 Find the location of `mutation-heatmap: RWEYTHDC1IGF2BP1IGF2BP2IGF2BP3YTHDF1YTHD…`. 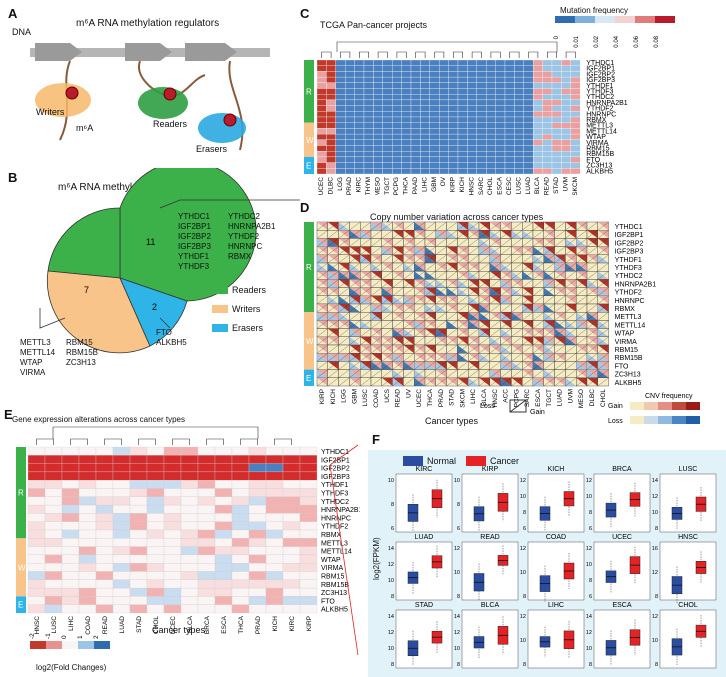

mutation-heatmap: RWEYTHDC1IGF2BP1IGF2BP2IGF2BP3YTHDF1YTHD… is located at coordinates (489, 105).